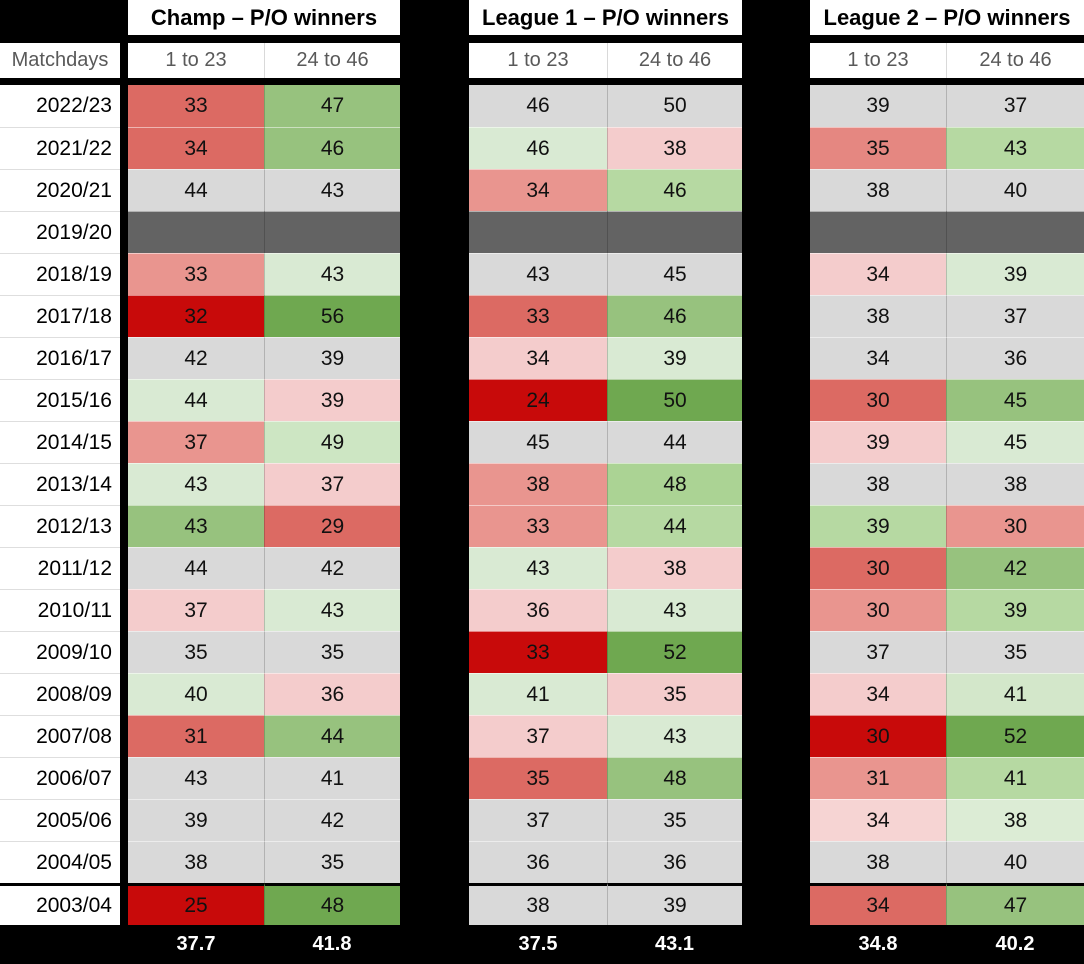 The image size is (1084, 964). What do you see at coordinates (196, 60) in the screenshot?
I see `column-header-champ-1: 1 to 23` at bounding box center [196, 60].